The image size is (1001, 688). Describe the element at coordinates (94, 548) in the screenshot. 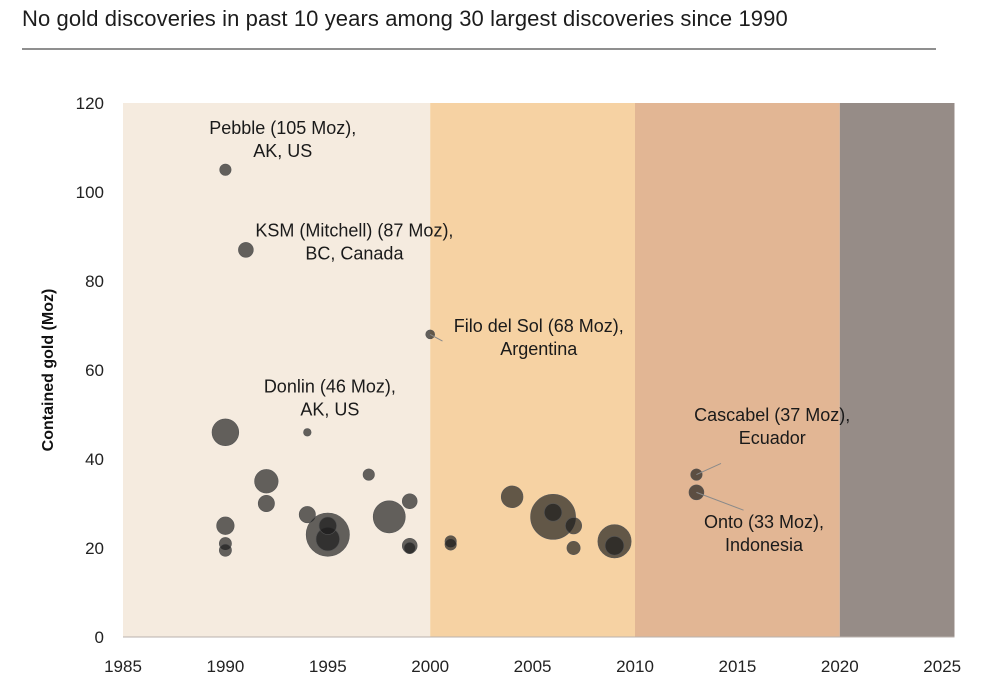

I see `y-tick-label: 20` at that location.